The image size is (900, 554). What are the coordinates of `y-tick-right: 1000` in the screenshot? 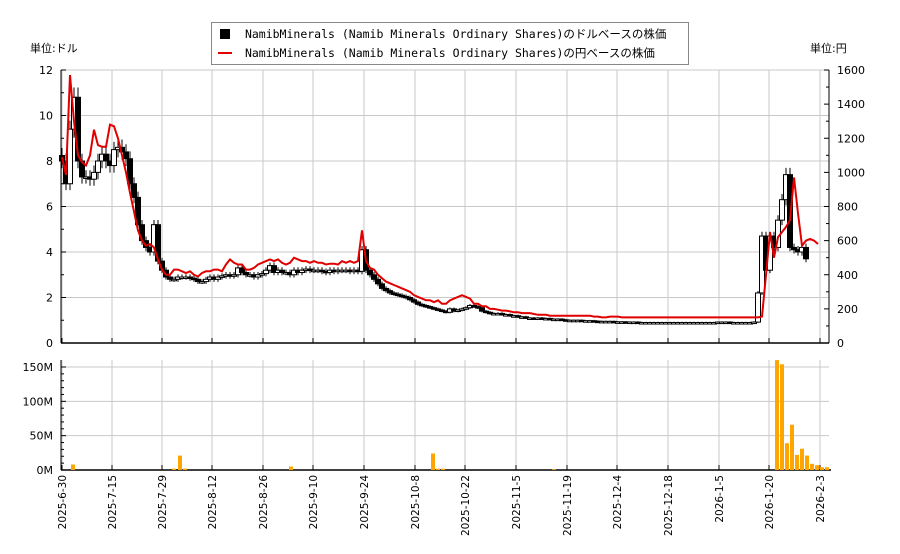 It's located at (851, 172).